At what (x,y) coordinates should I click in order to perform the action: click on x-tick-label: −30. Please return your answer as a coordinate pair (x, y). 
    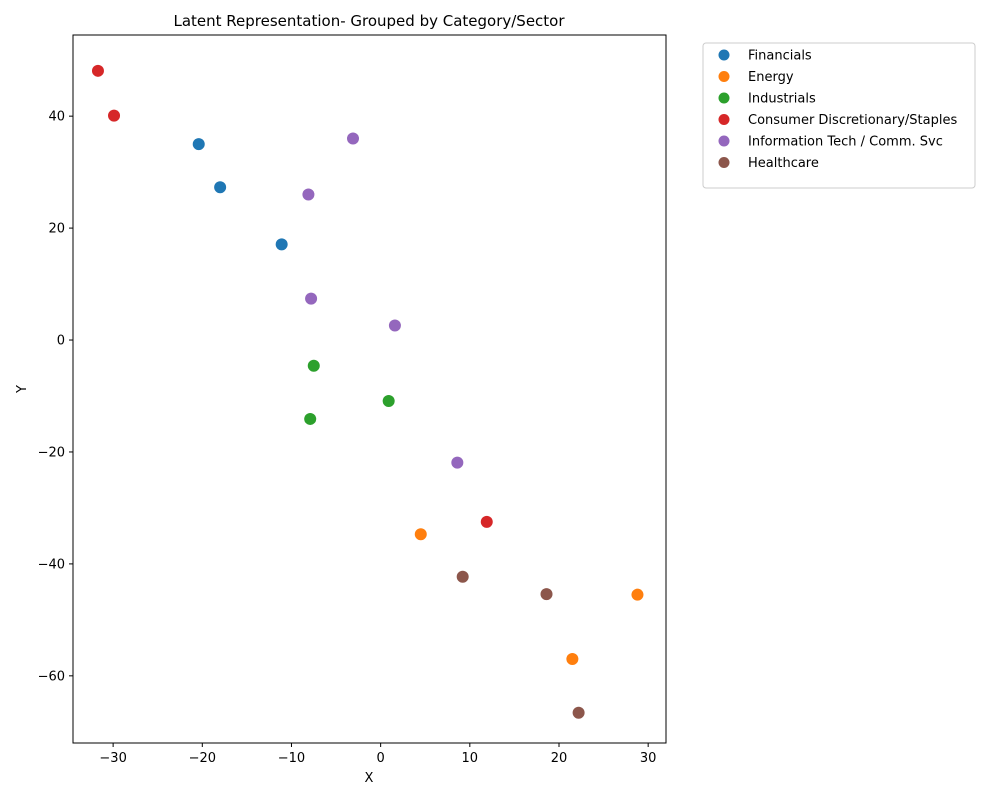
    Looking at the image, I should click on (112, 758).